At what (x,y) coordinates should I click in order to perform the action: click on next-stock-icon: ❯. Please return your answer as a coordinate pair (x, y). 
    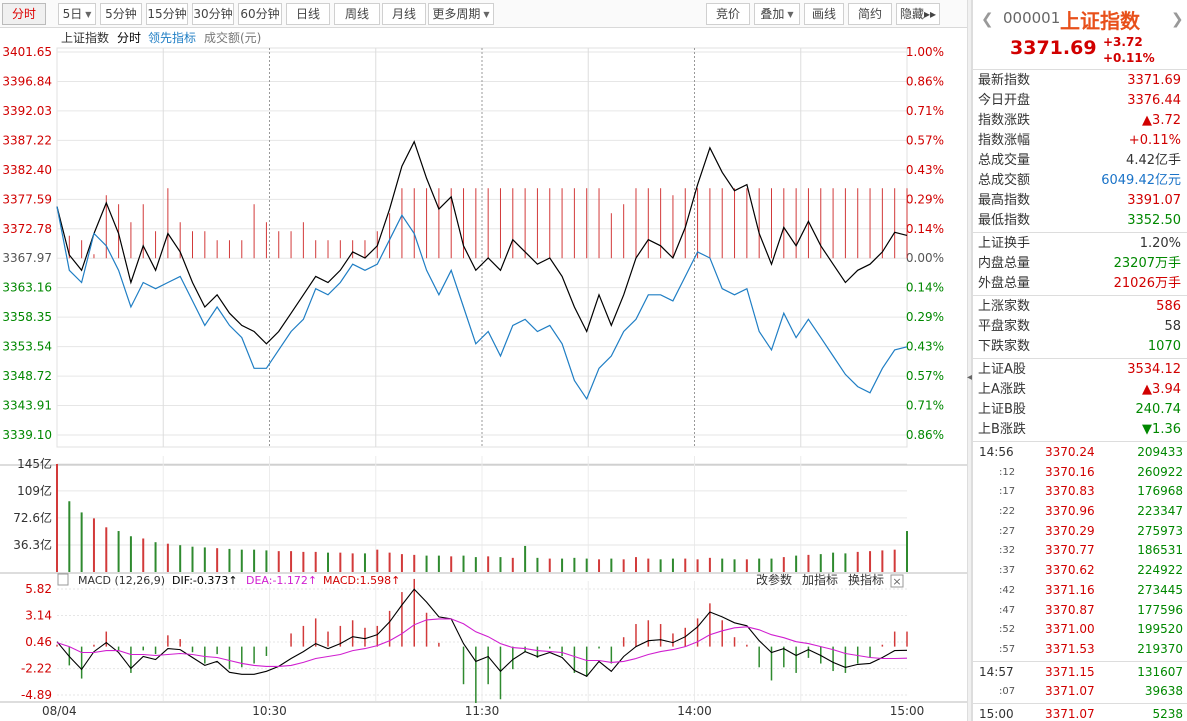
    Looking at the image, I should click on (1177, 19).